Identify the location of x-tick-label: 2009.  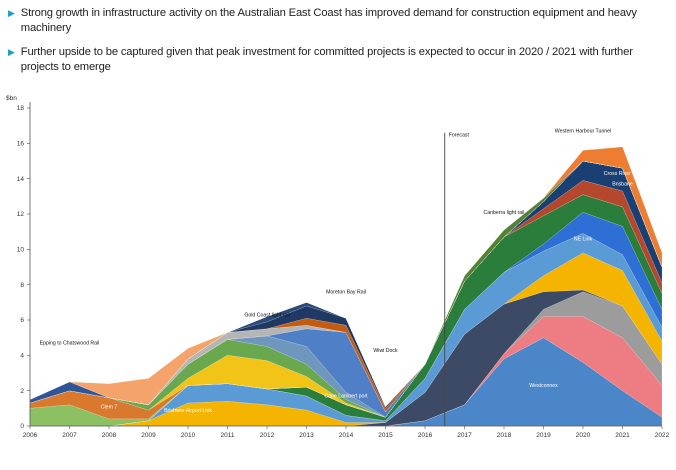
(148, 435).